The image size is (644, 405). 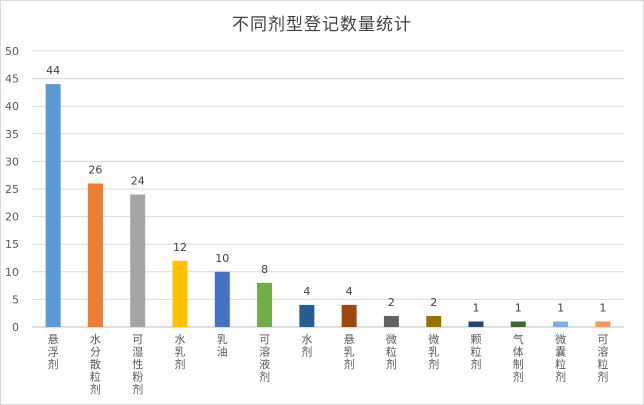 I want to click on data-label: 26, so click(x=95, y=169).